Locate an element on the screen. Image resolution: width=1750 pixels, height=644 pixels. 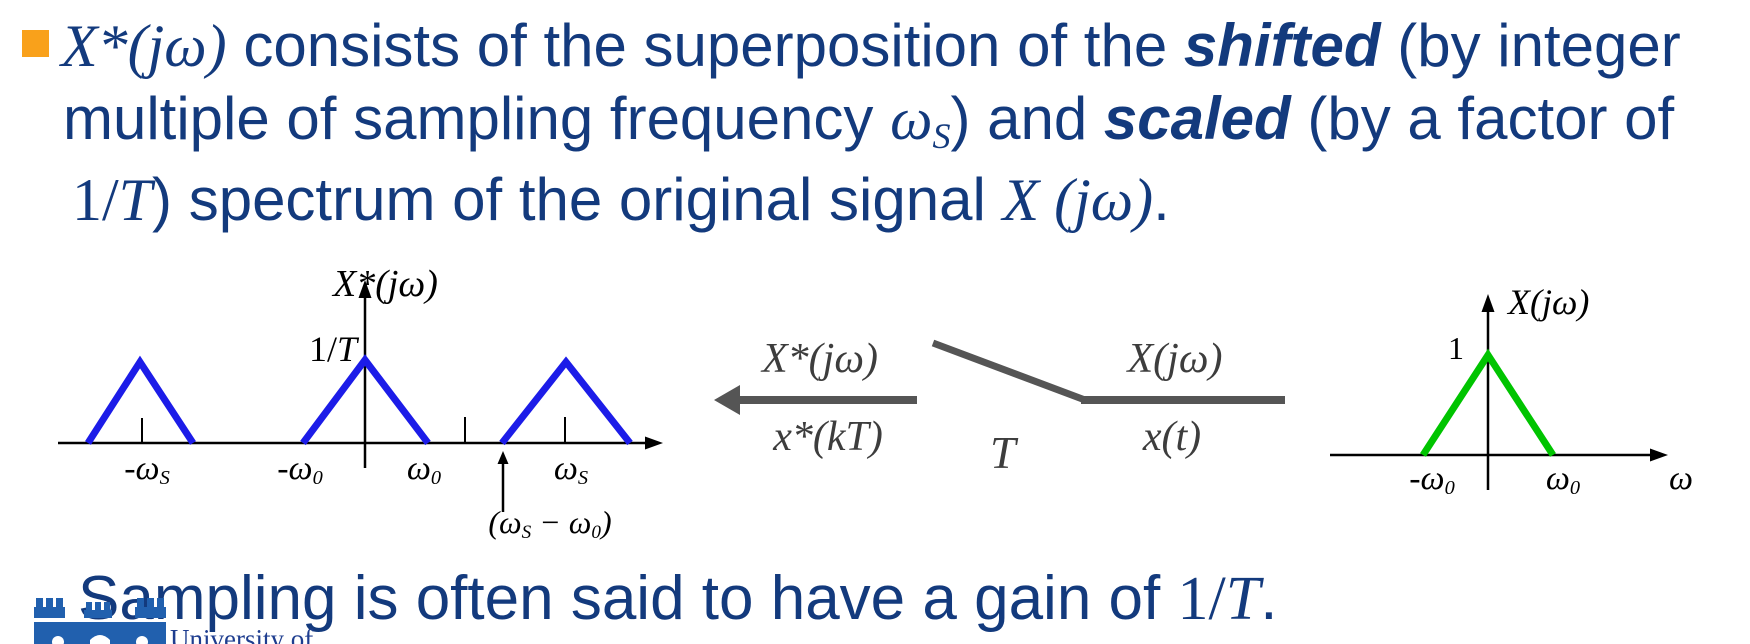
left-plot-tick-label-w0: ω0 is located at coordinates (424, 469).